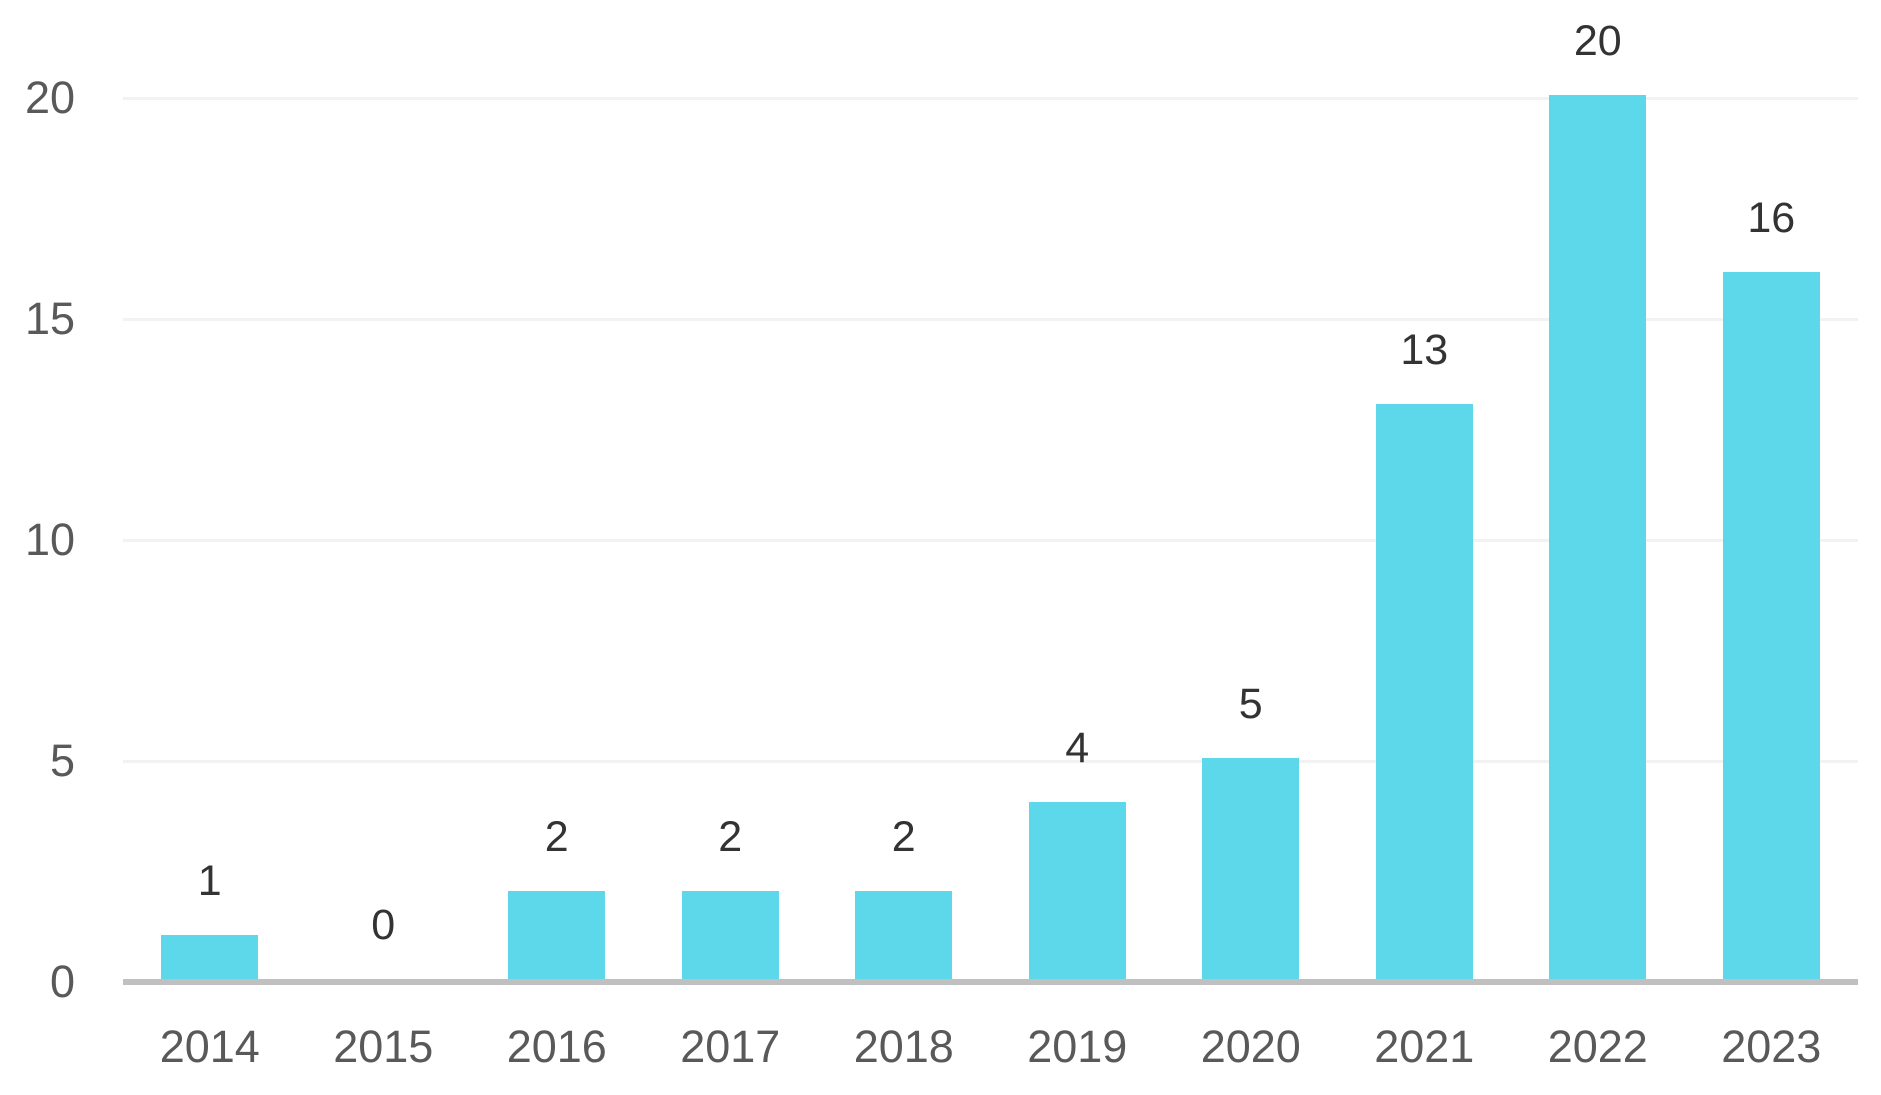 This screenshot has height=1095, width=1881. I want to click on y-tick-label-15: 15, so click(49, 318).